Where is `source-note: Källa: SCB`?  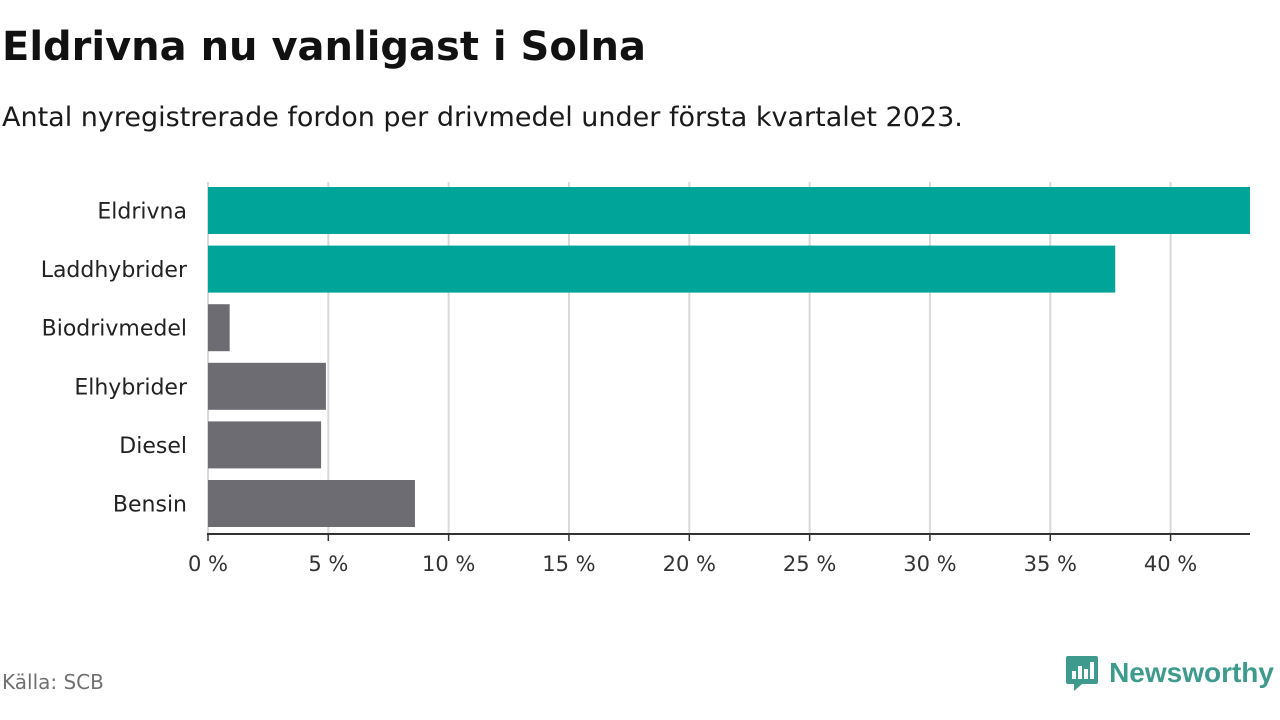 source-note: Källa: SCB is located at coordinates (53, 682).